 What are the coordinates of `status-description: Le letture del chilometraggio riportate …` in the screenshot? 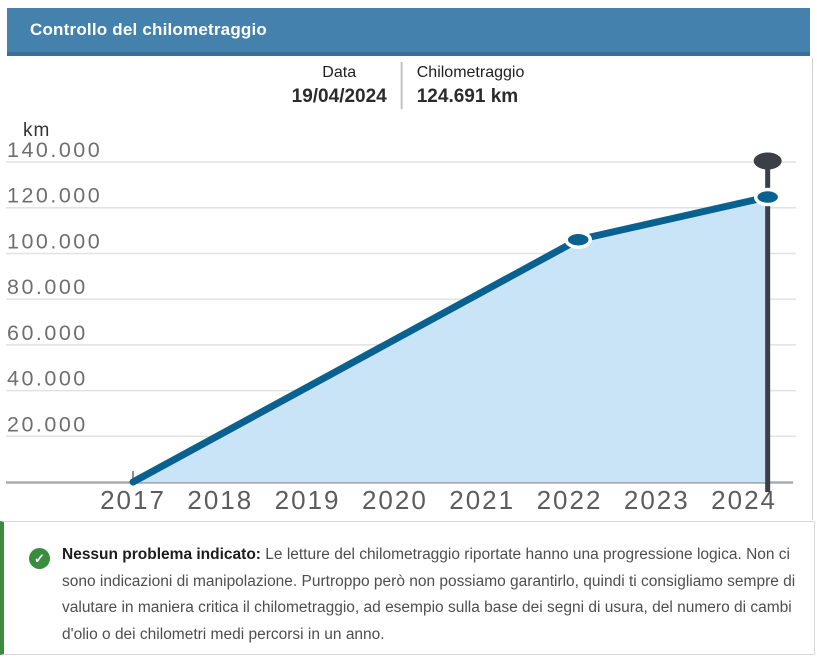 It's located at (429, 594).